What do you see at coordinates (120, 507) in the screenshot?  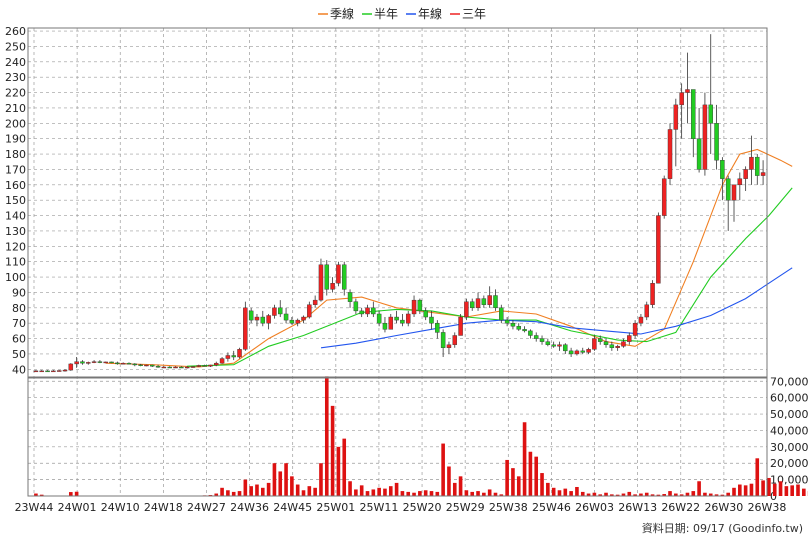 I see `x-tick-label-2: 24W10` at bounding box center [120, 507].